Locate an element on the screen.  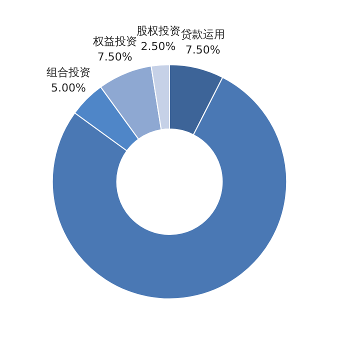
slice-label: 贷款运用 is located at coordinates (202, 35).